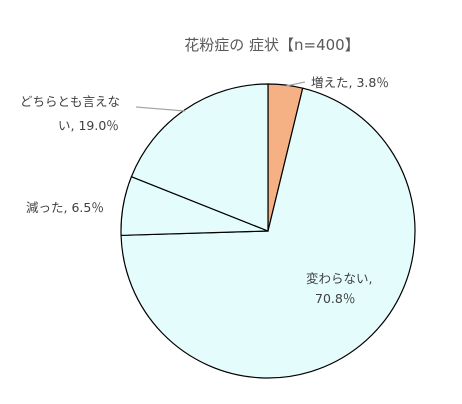 This screenshot has width=462, height=404. What do you see at coordinates (88, 125) in the screenshot?
I see `data-label-neither-line2: い, 19.0％` at bounding box center [88, 125].